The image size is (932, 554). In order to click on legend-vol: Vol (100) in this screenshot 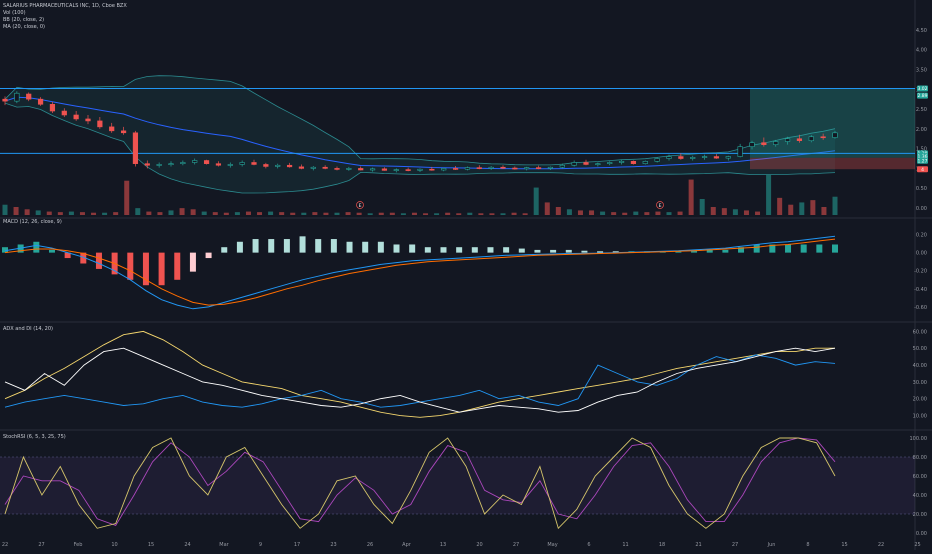, I will do `click(14, 13)`.